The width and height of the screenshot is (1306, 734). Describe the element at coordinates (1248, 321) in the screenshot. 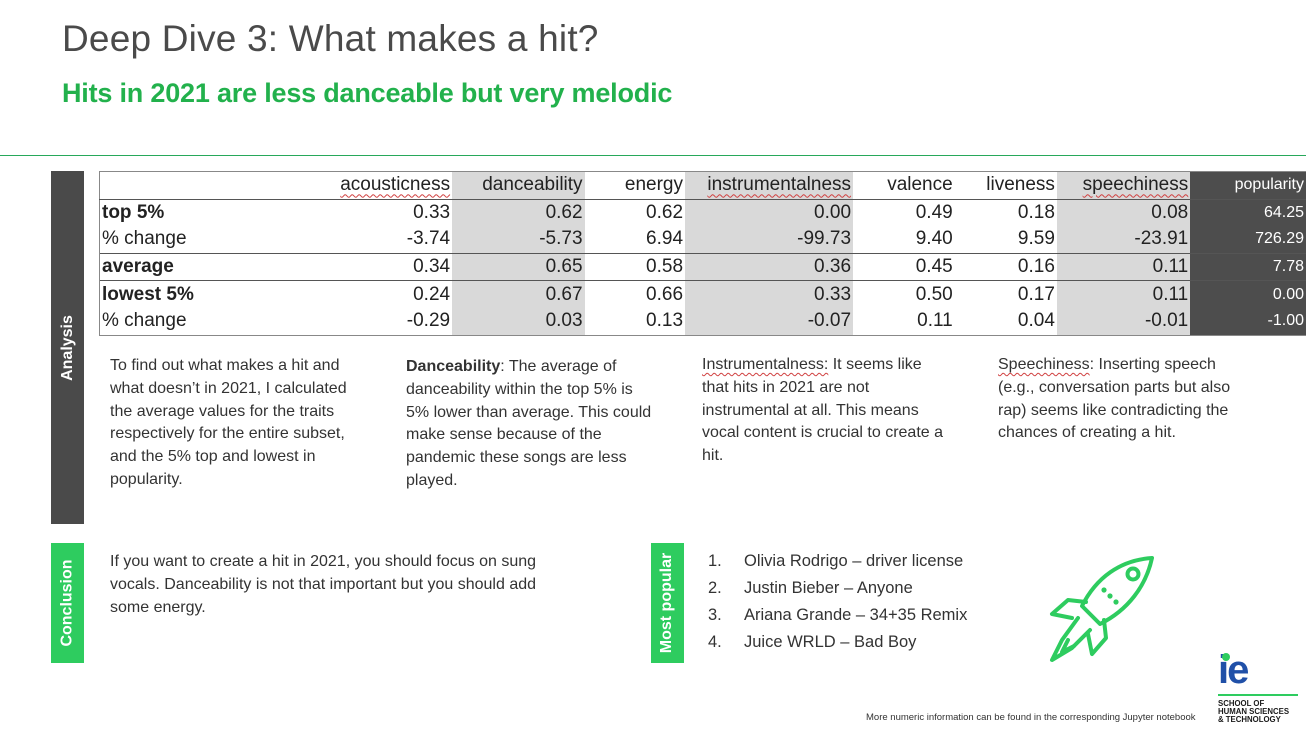

I see `table-cell-popularity: -1.00` at that location.